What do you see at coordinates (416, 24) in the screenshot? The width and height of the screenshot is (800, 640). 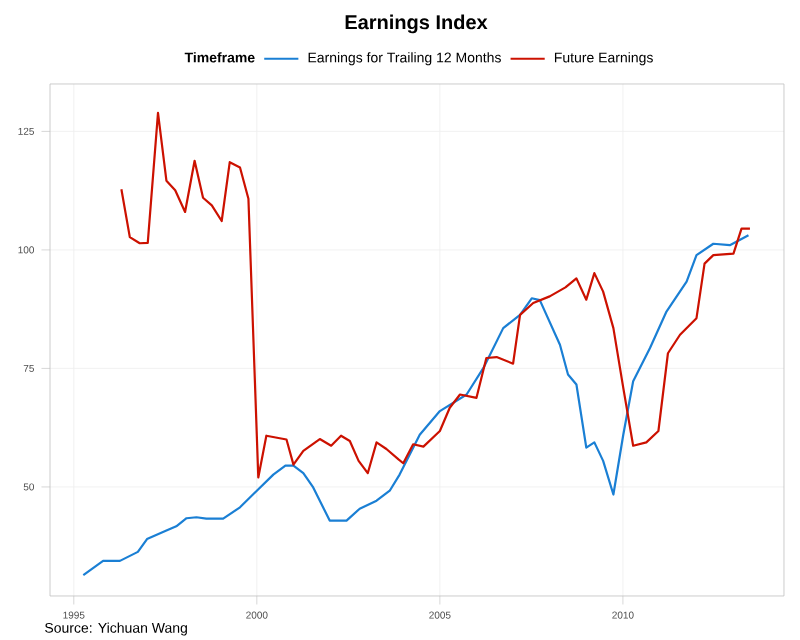 I see `chart-title: Earnings Index` at bounding box center [416, 24].